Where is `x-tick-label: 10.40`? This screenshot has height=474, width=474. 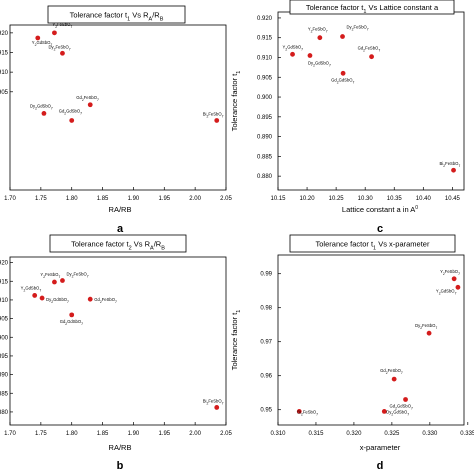
x-tick-label: 10.40 is located at coordinates (424, 199).